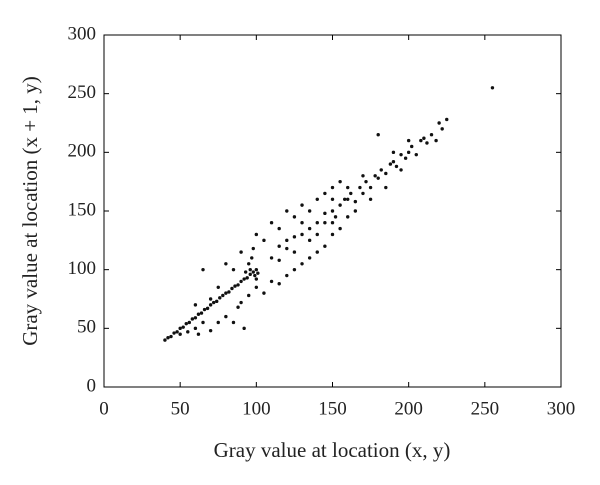 This screenshot has width=600, height=485. Describe the element at coordinates (82, 209) in the screenshot. I see `y-tick-label: 150` at that location.